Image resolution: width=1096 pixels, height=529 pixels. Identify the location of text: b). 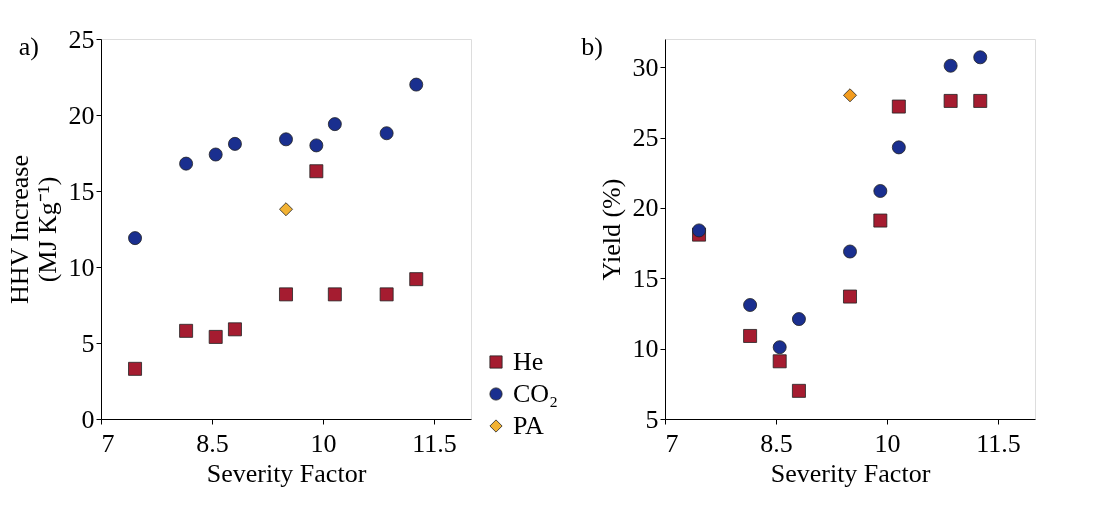
(592, 46).